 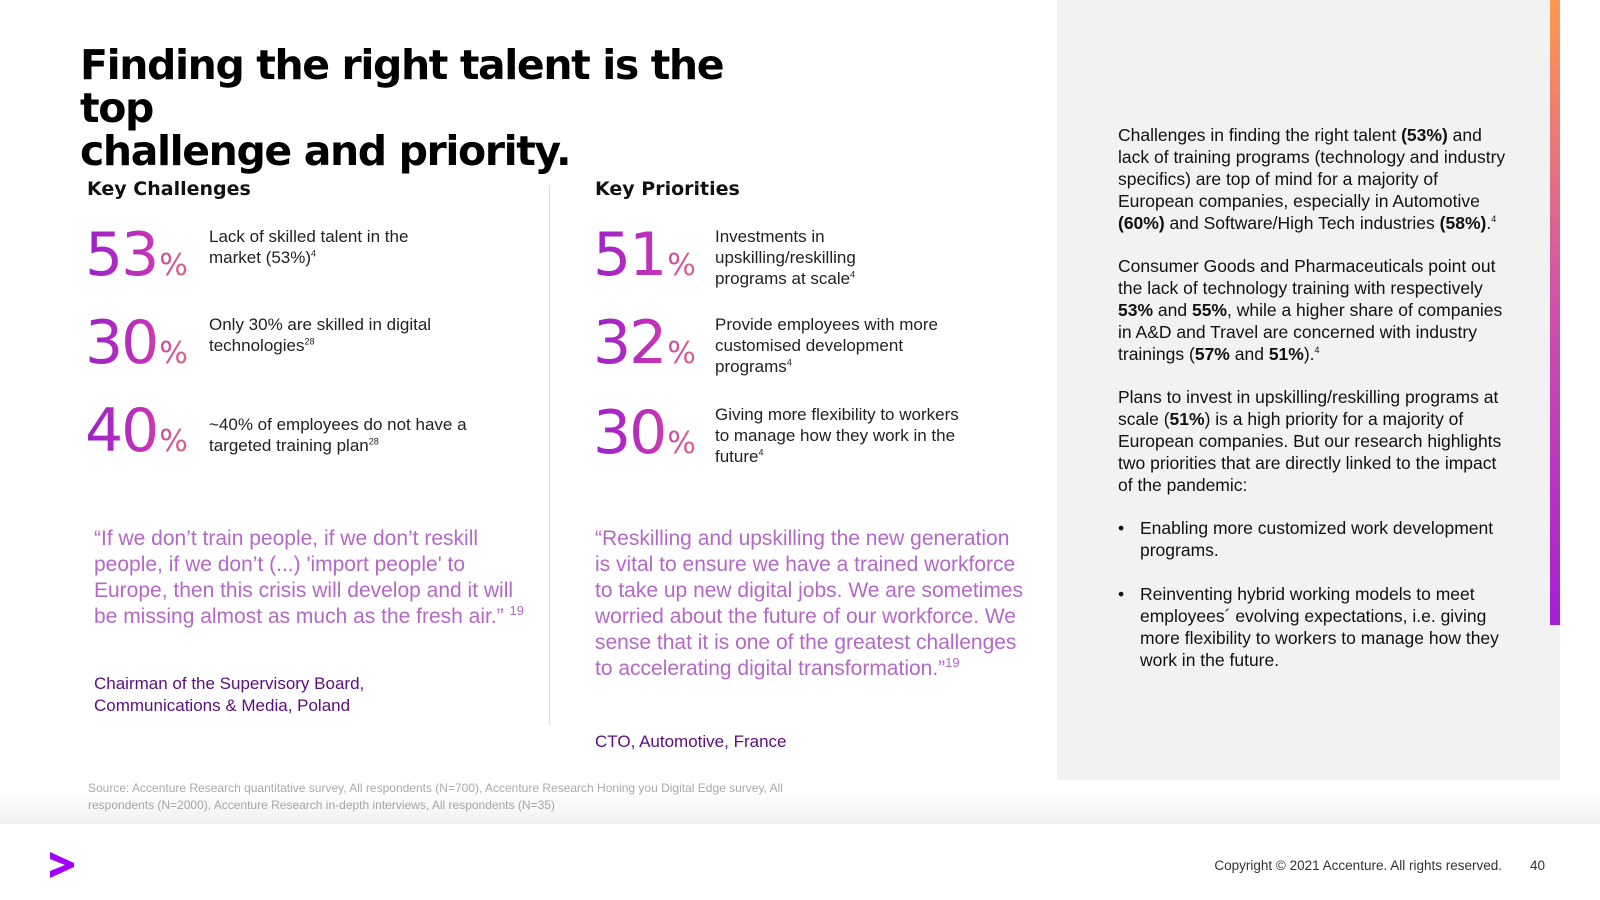 I want to click on page-number: 40, so click(x=1538, y=865).